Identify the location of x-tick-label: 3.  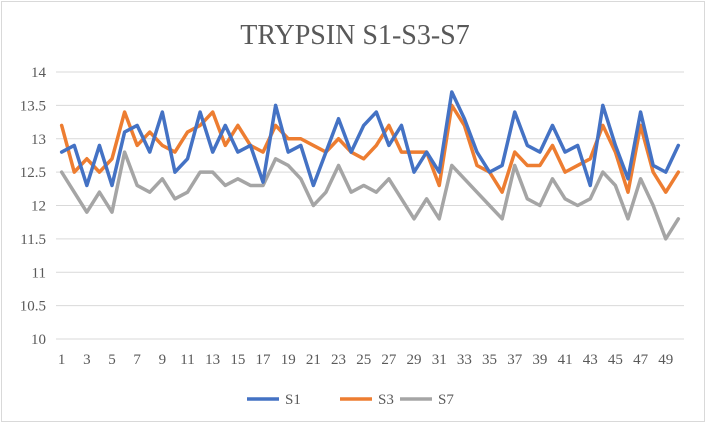
(87, 360).